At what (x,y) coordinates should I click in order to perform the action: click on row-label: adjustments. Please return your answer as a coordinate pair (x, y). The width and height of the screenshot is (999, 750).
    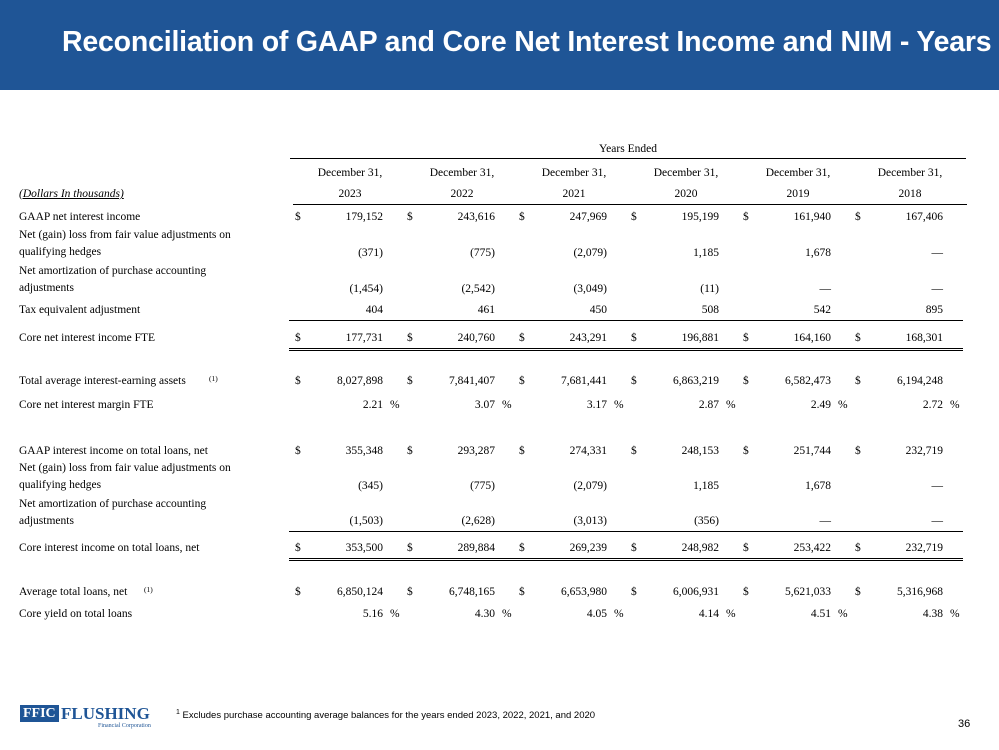
    Looking at the image, I should click on (46, 288).